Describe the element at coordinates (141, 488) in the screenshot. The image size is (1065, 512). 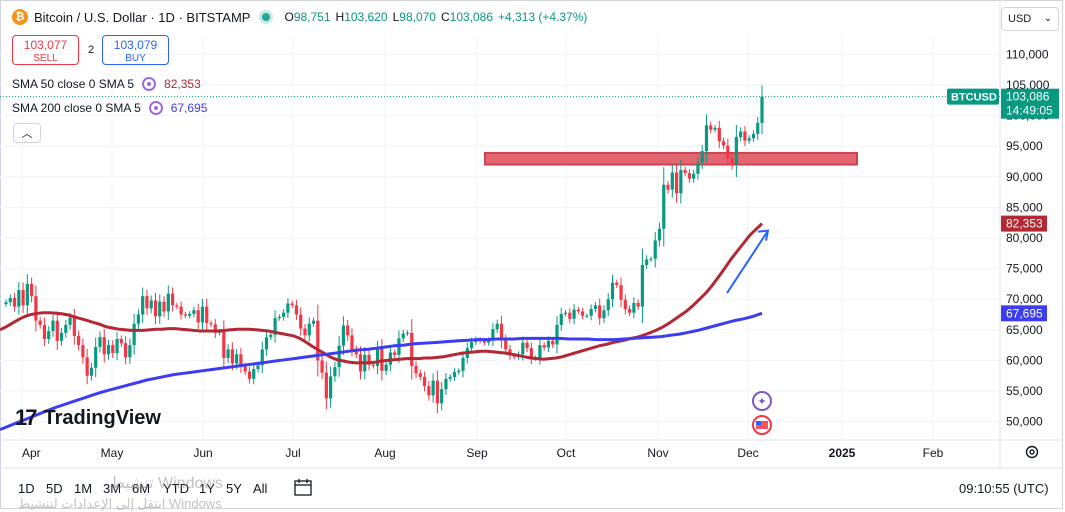
I see `range-6m-button: 6M` at that location.